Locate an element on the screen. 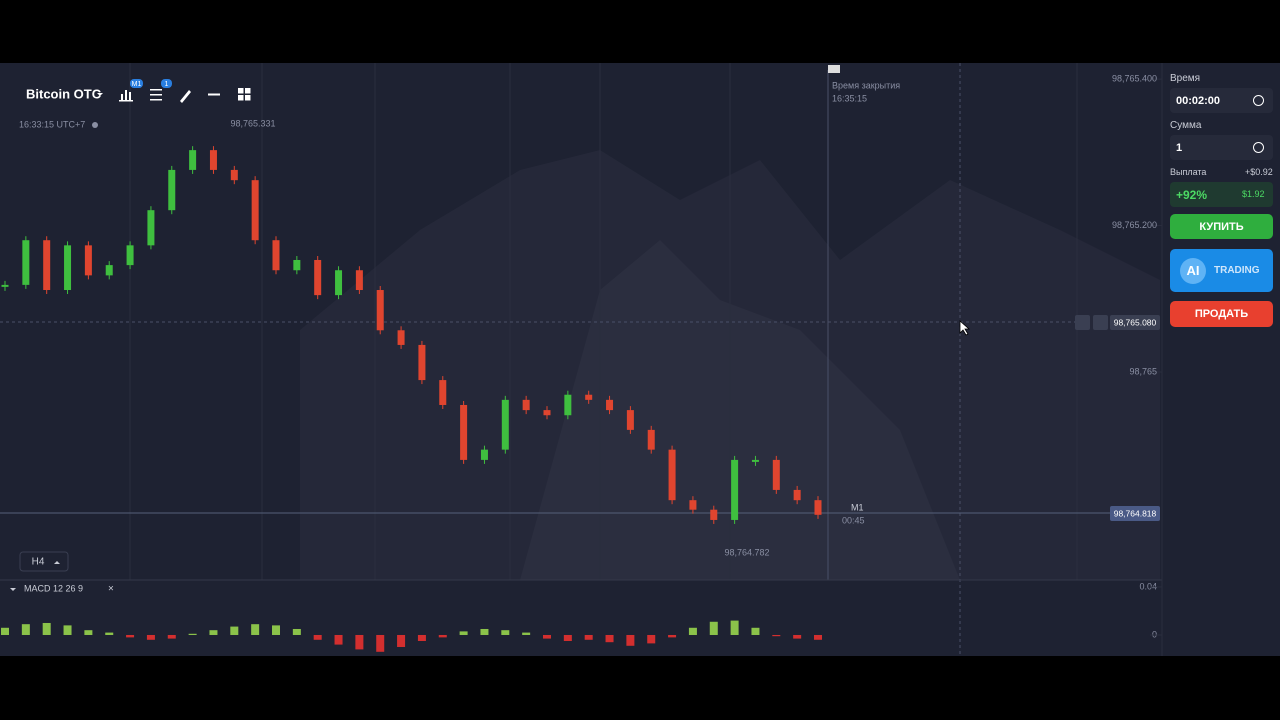 The height and width of the screenshot is (720, 1280). badge-text: 1 is located at coordinates (167, 84).